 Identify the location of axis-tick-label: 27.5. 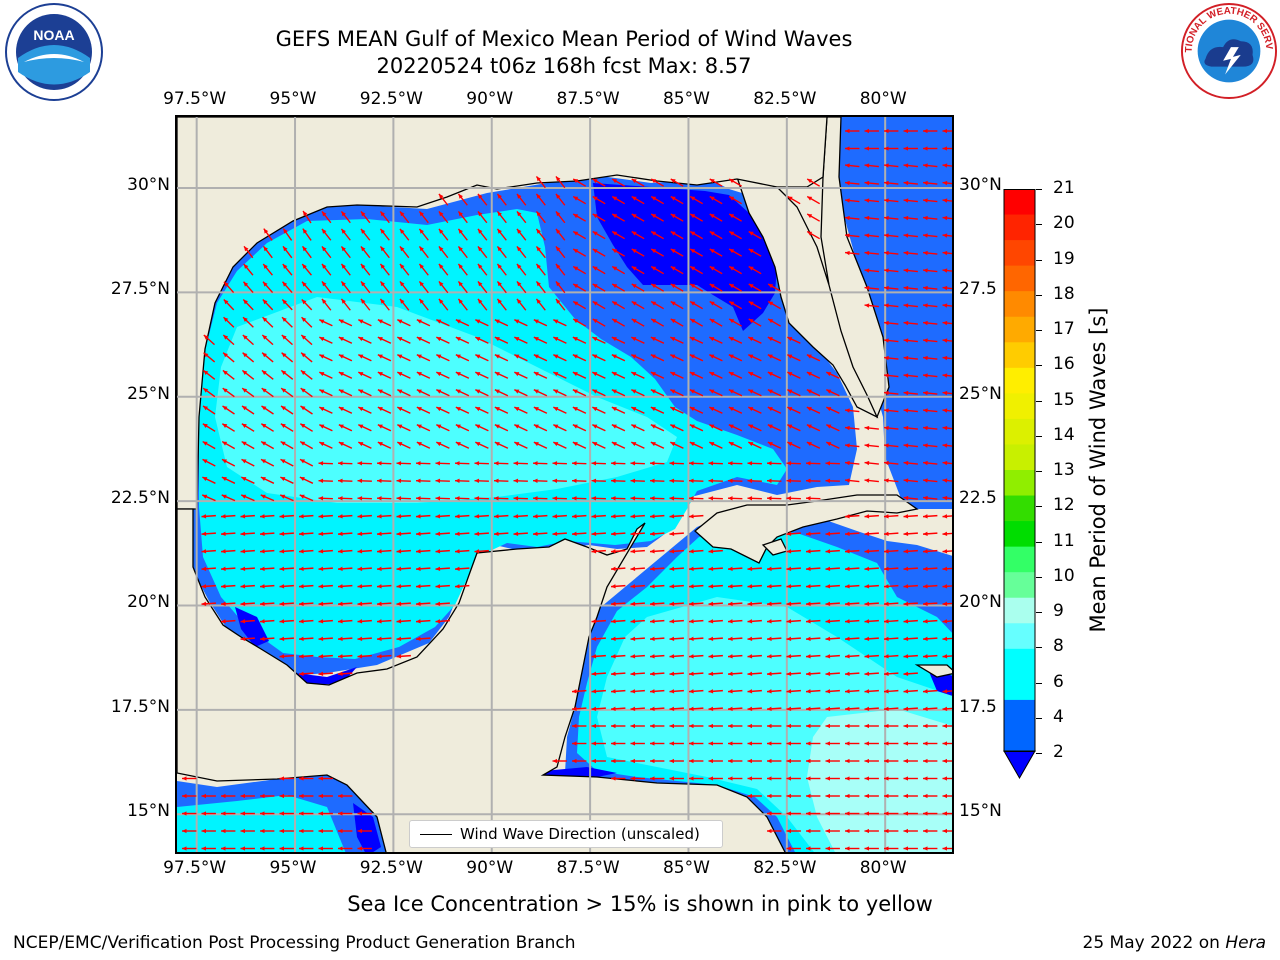
(978, 289).